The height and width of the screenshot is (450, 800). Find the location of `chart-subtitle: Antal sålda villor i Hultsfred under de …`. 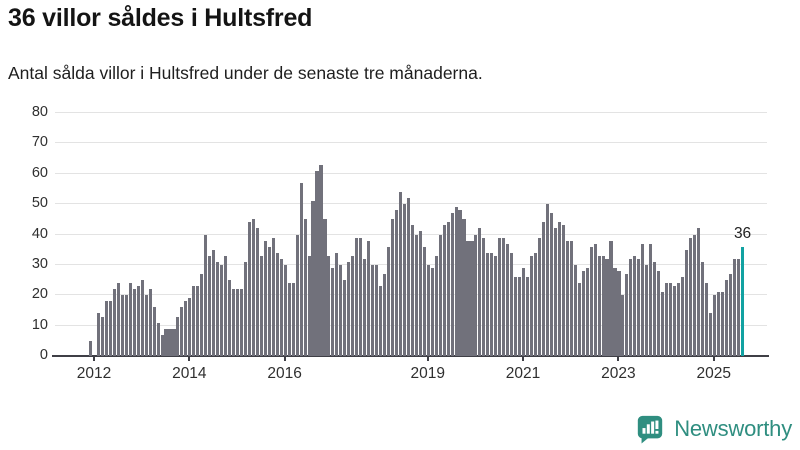

chart-subtitle: Antal sålda villor i Hultsfred under de … is located at coordinates (245, 73).